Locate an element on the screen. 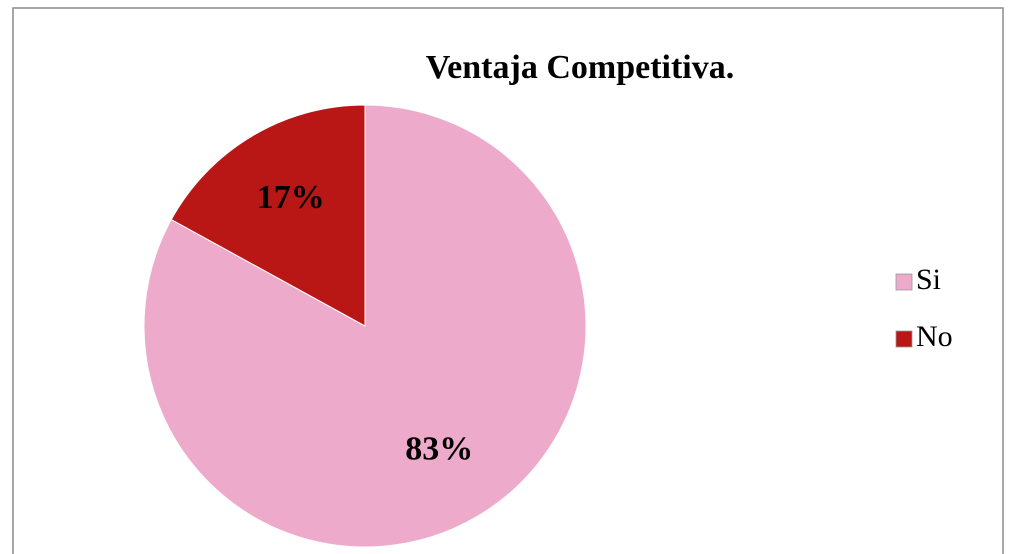 The image size is (1014, 554). legend-label: Si is located at coordinates (928, 279).